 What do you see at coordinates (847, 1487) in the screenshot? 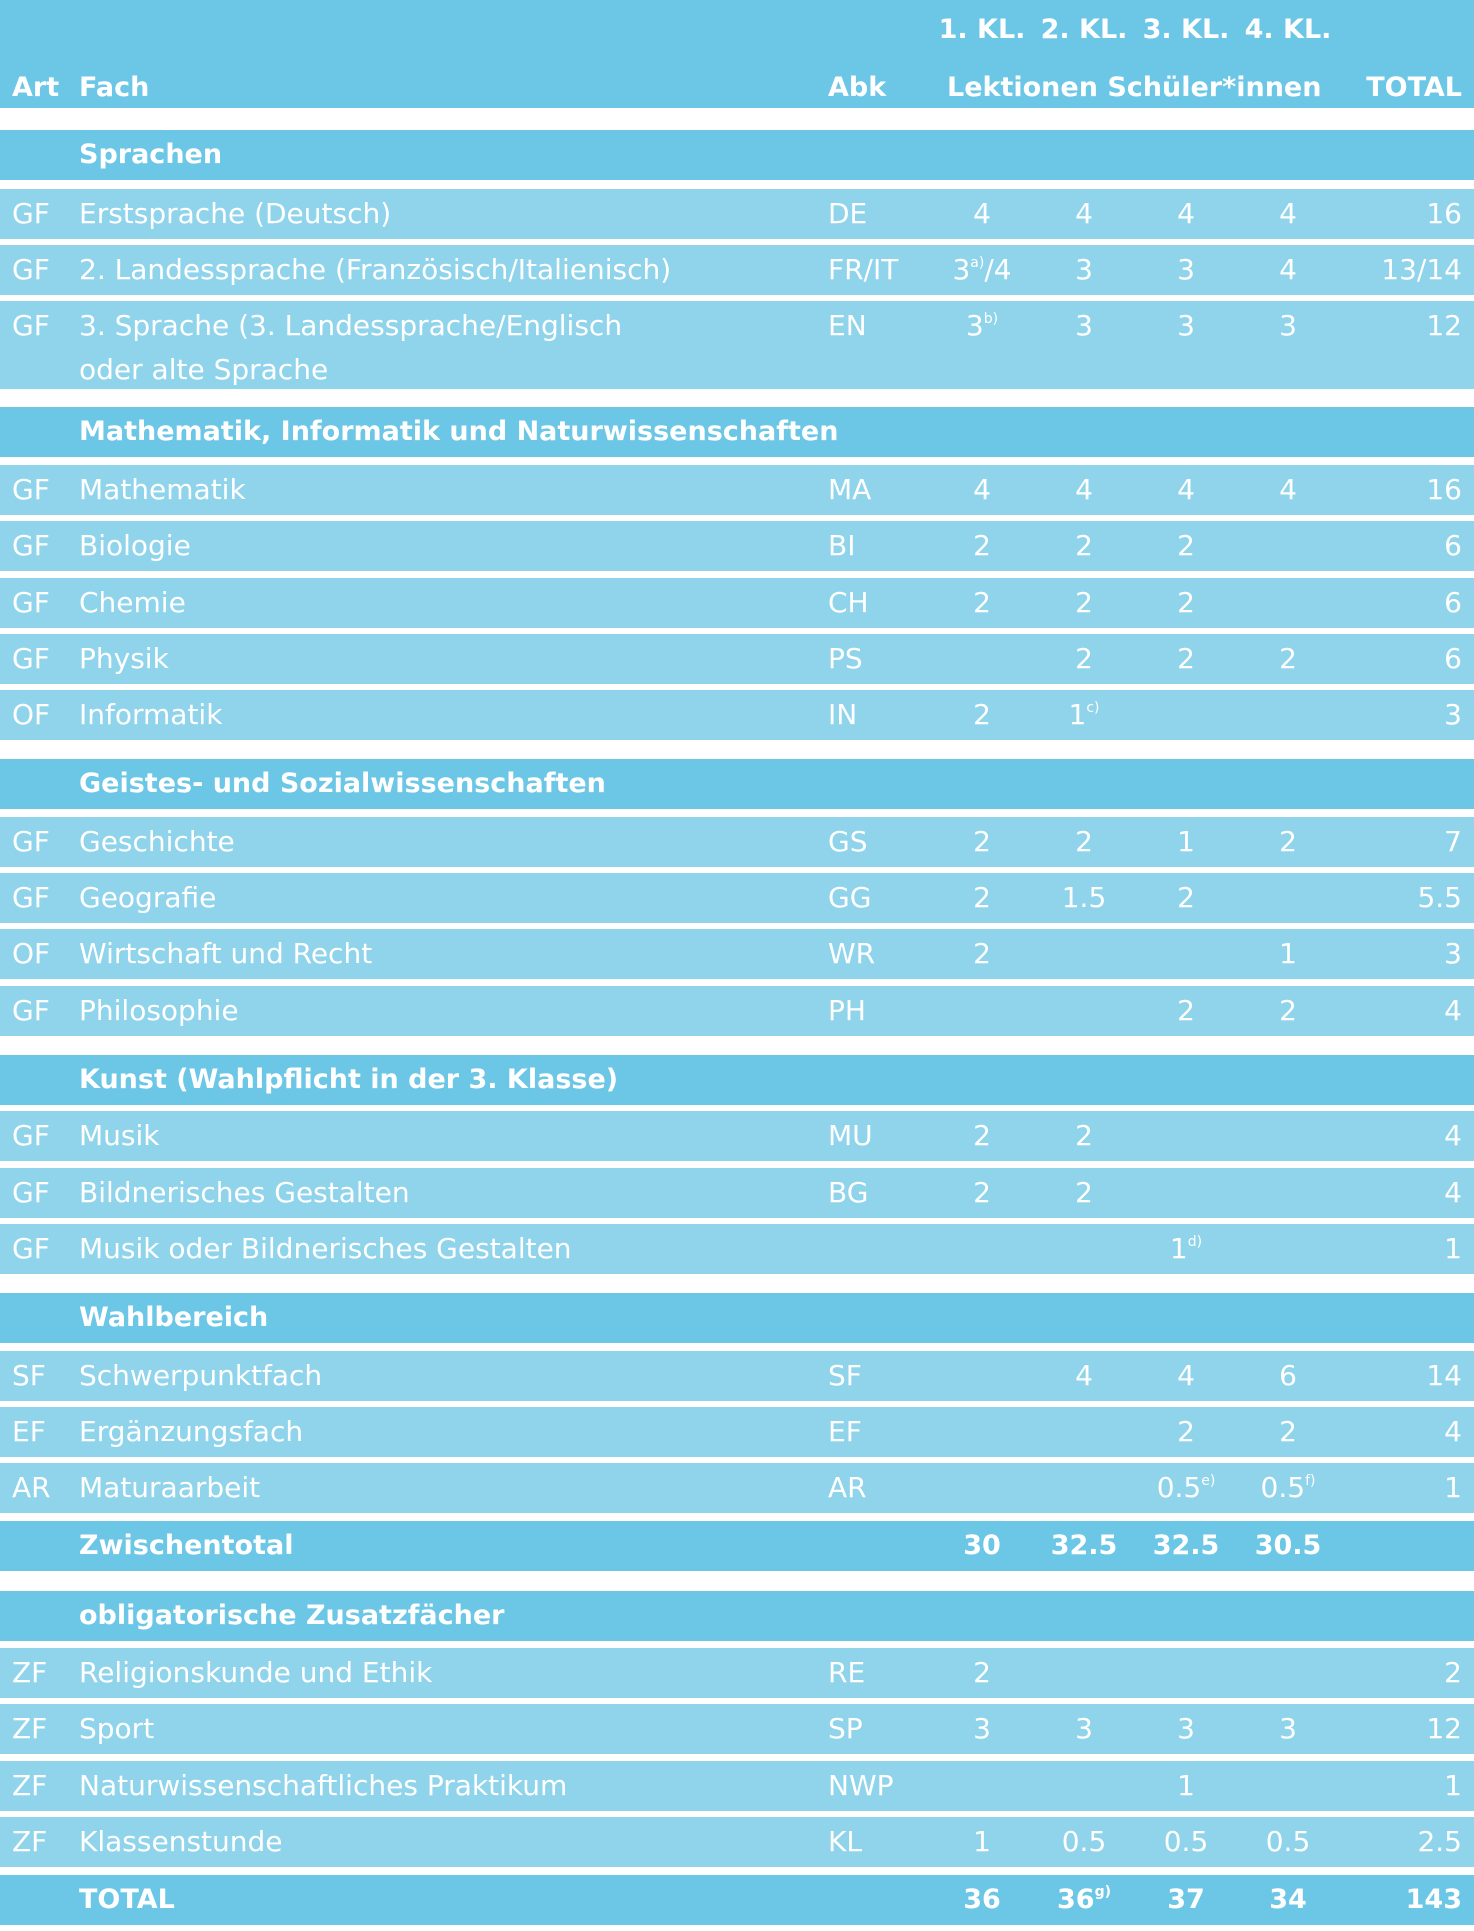
I see `cell-abk: AR` at bounding box center [847, 1487].